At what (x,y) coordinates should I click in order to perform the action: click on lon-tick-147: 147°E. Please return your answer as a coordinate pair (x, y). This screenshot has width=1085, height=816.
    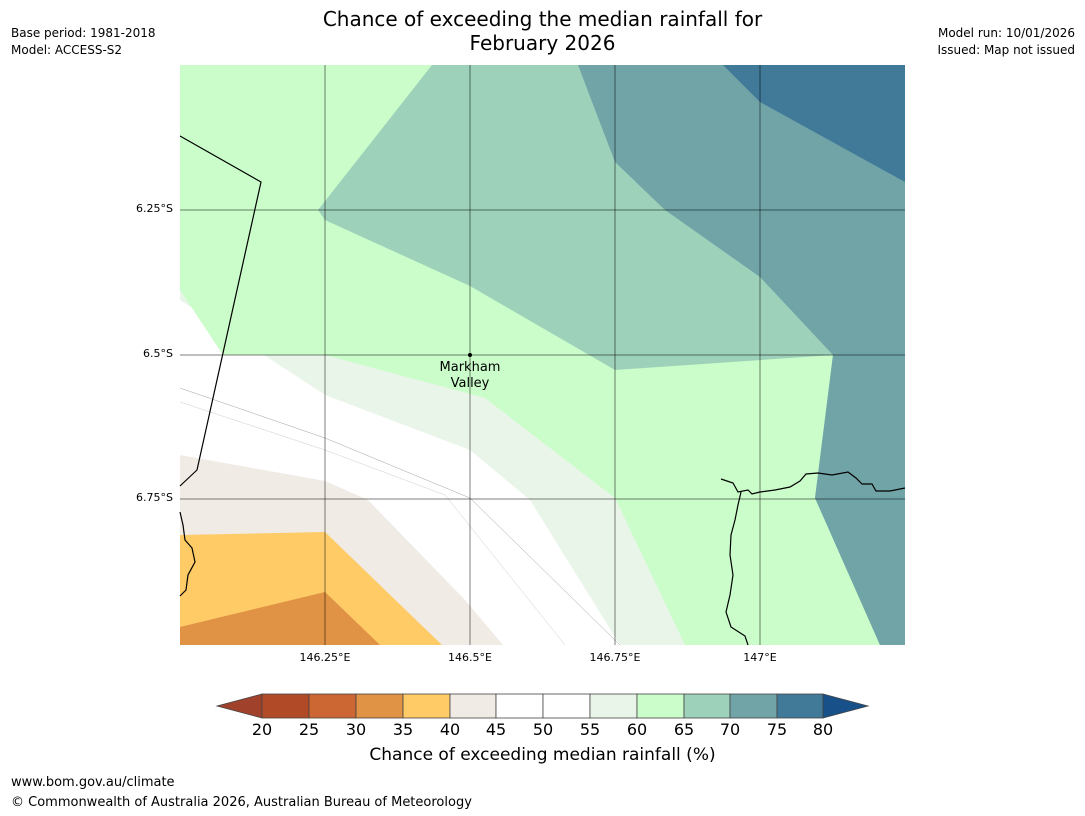
    Looking at the image, I should click on (760, 657).